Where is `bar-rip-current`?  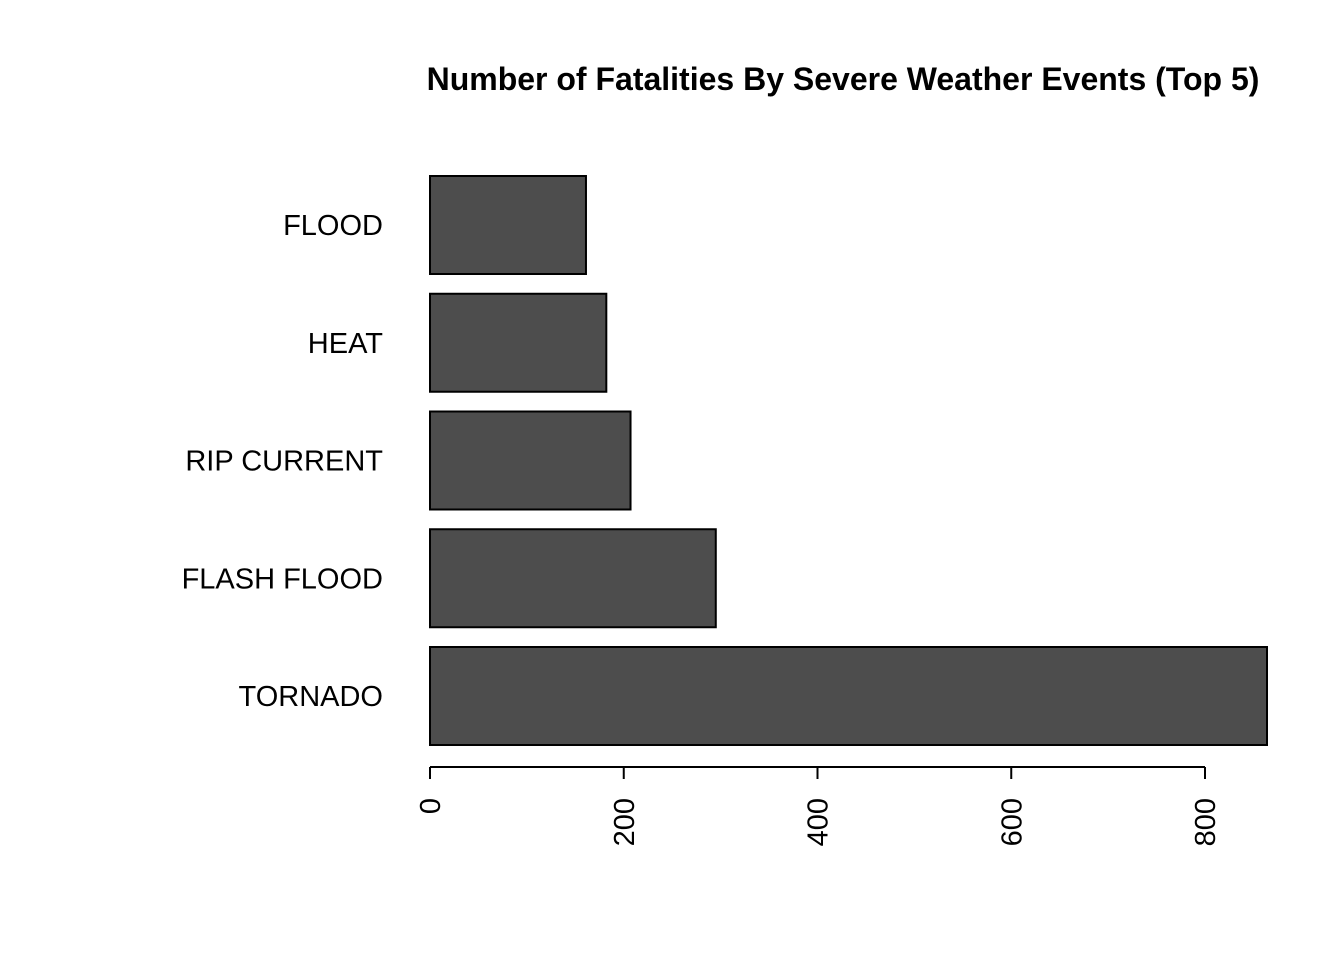 bar-rip-current is located at coordinates (530, 460).